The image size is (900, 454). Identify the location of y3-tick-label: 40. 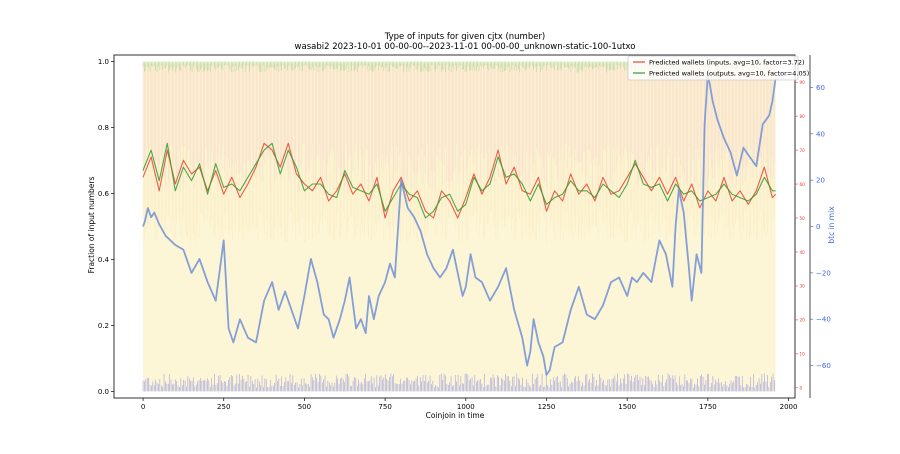
(803, 252).